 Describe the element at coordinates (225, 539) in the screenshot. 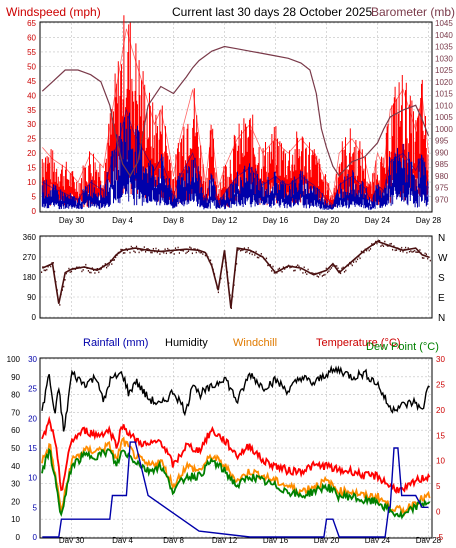

I see `x-tick-label-bottom: Day 12` at that location.